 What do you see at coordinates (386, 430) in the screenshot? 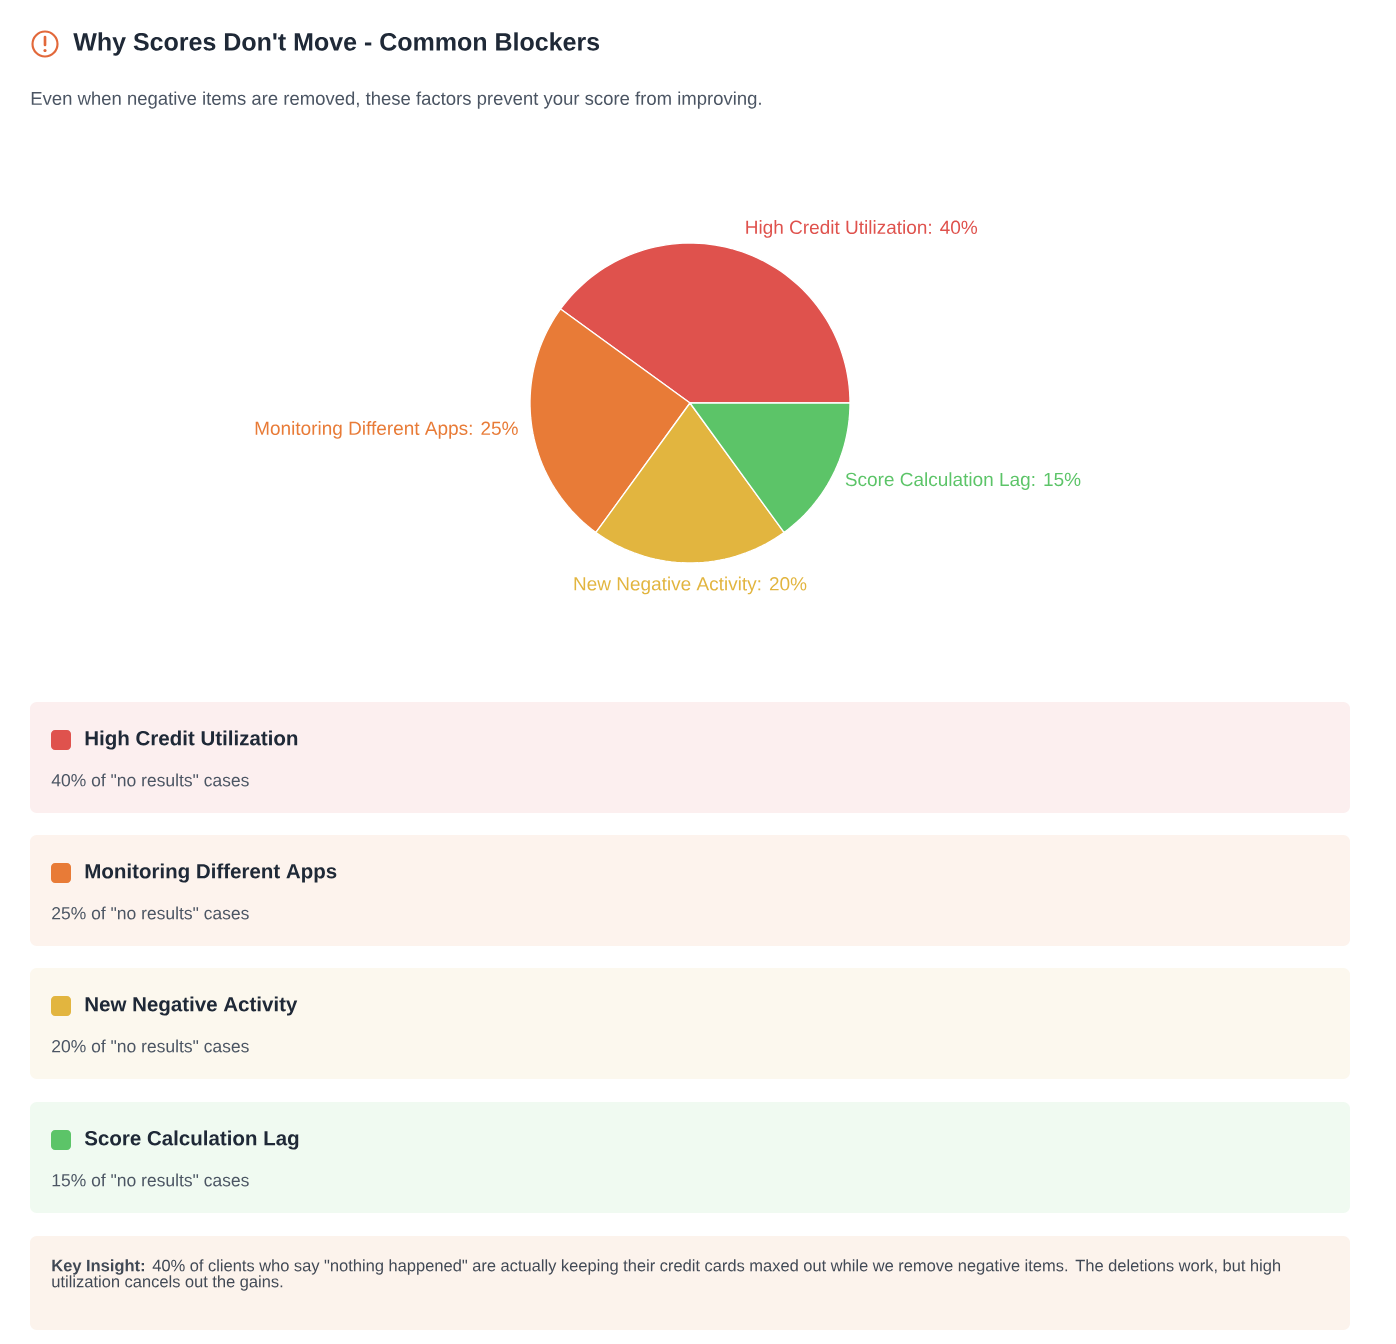
I see `data-label: Monitoring Different Apps: 25%` at bounding box center [386, 430].